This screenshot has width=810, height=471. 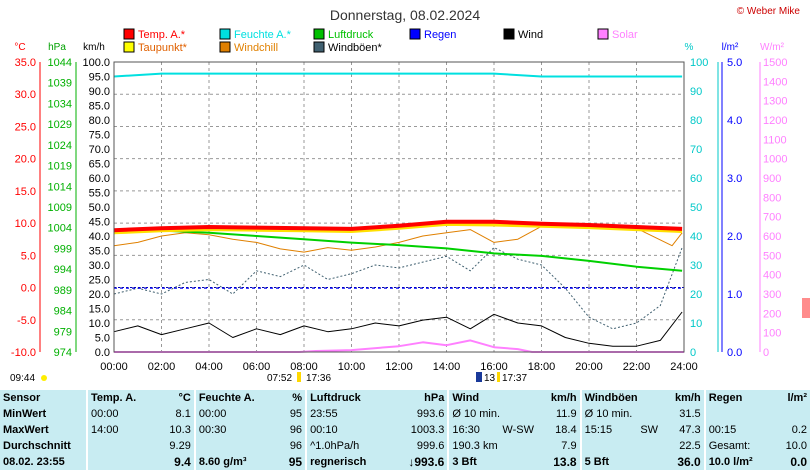 I want to click on hdr-temp: Temp. A., so click(x=122, y=398).